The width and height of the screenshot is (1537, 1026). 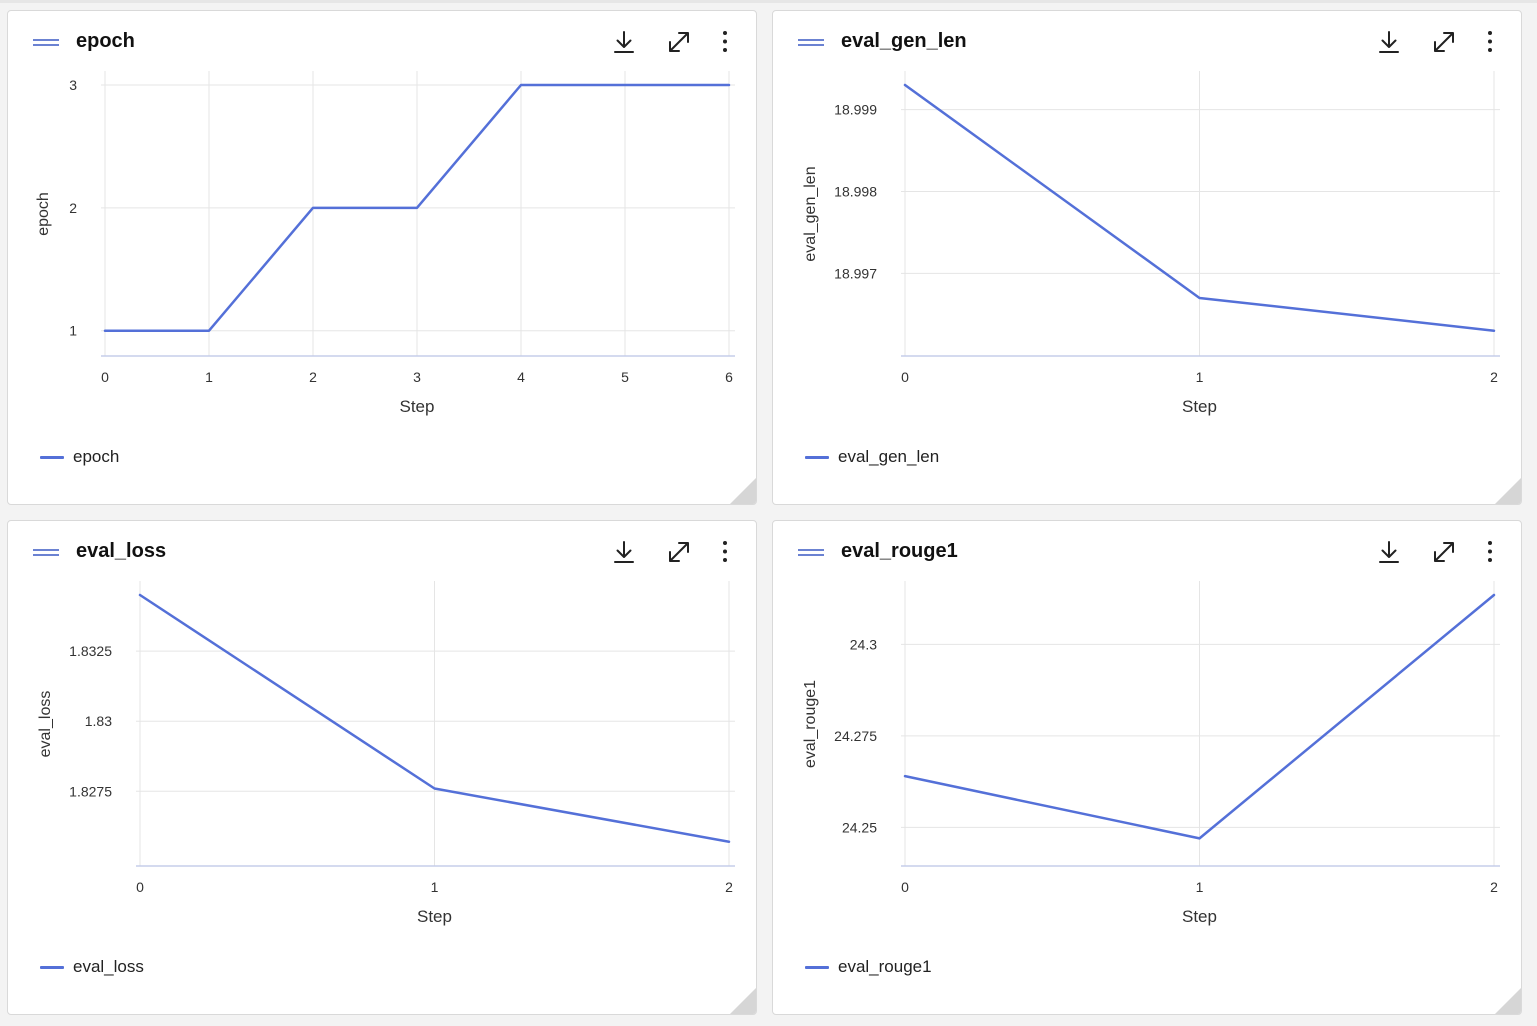 I want to click on x-tick-label: 6, so click(x=729, y=377).